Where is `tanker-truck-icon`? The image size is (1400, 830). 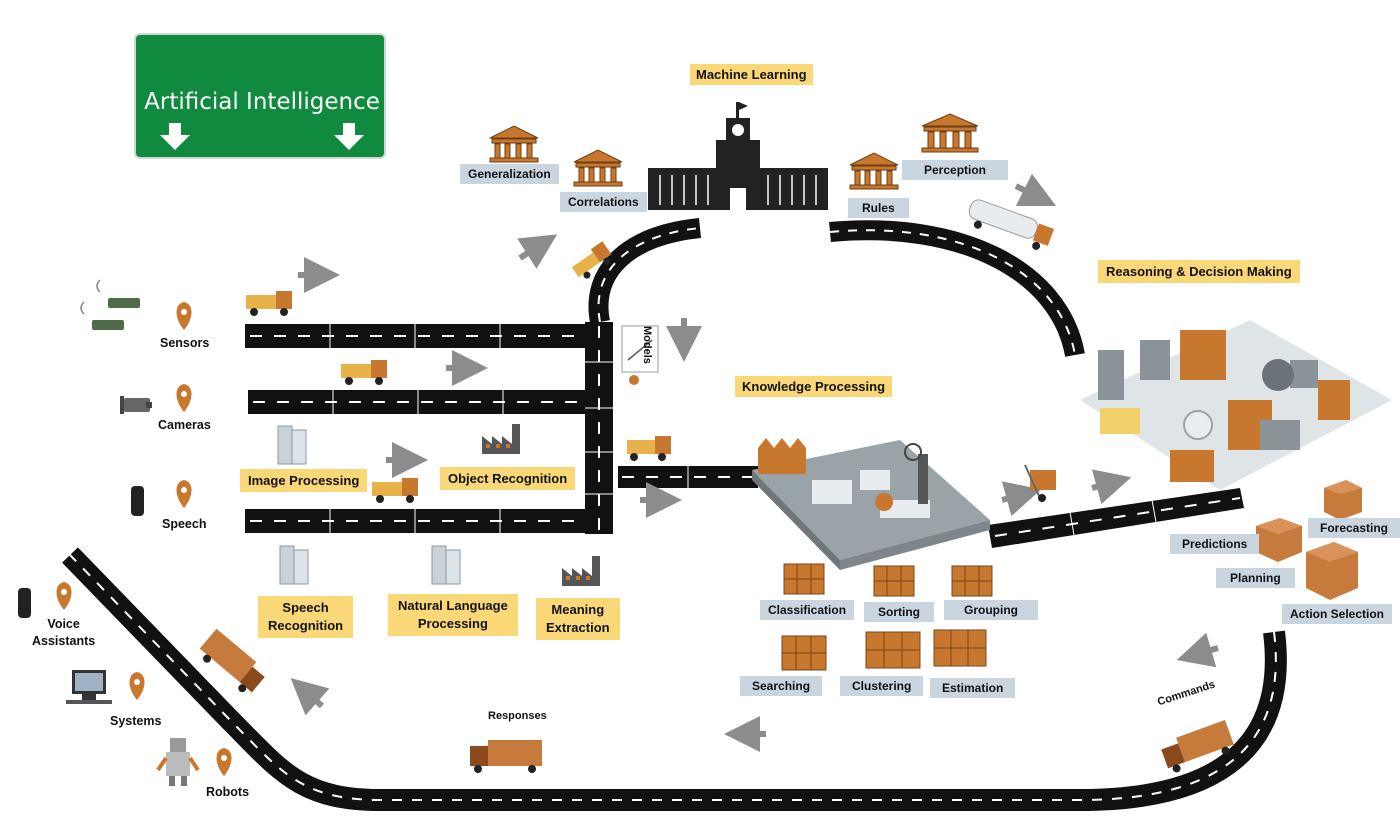 tanker-truck-icon is located at coordinates (1011, 224).